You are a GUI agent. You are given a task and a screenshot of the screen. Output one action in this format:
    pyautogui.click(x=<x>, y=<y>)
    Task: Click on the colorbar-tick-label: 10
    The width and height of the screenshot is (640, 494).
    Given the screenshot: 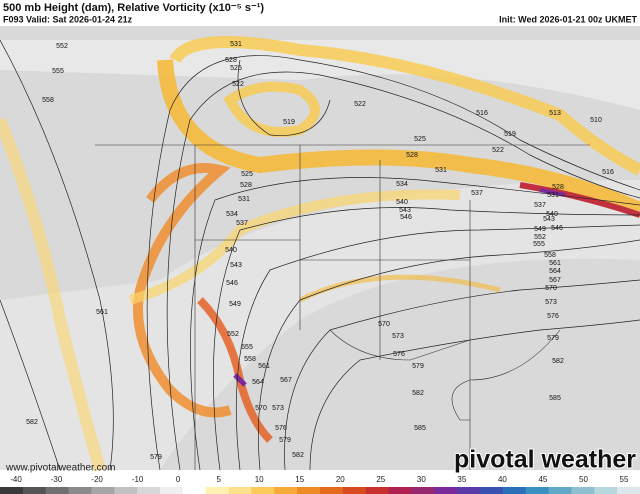 What is the action you would take?
    pyautogui.click(x=259, y=479)
    